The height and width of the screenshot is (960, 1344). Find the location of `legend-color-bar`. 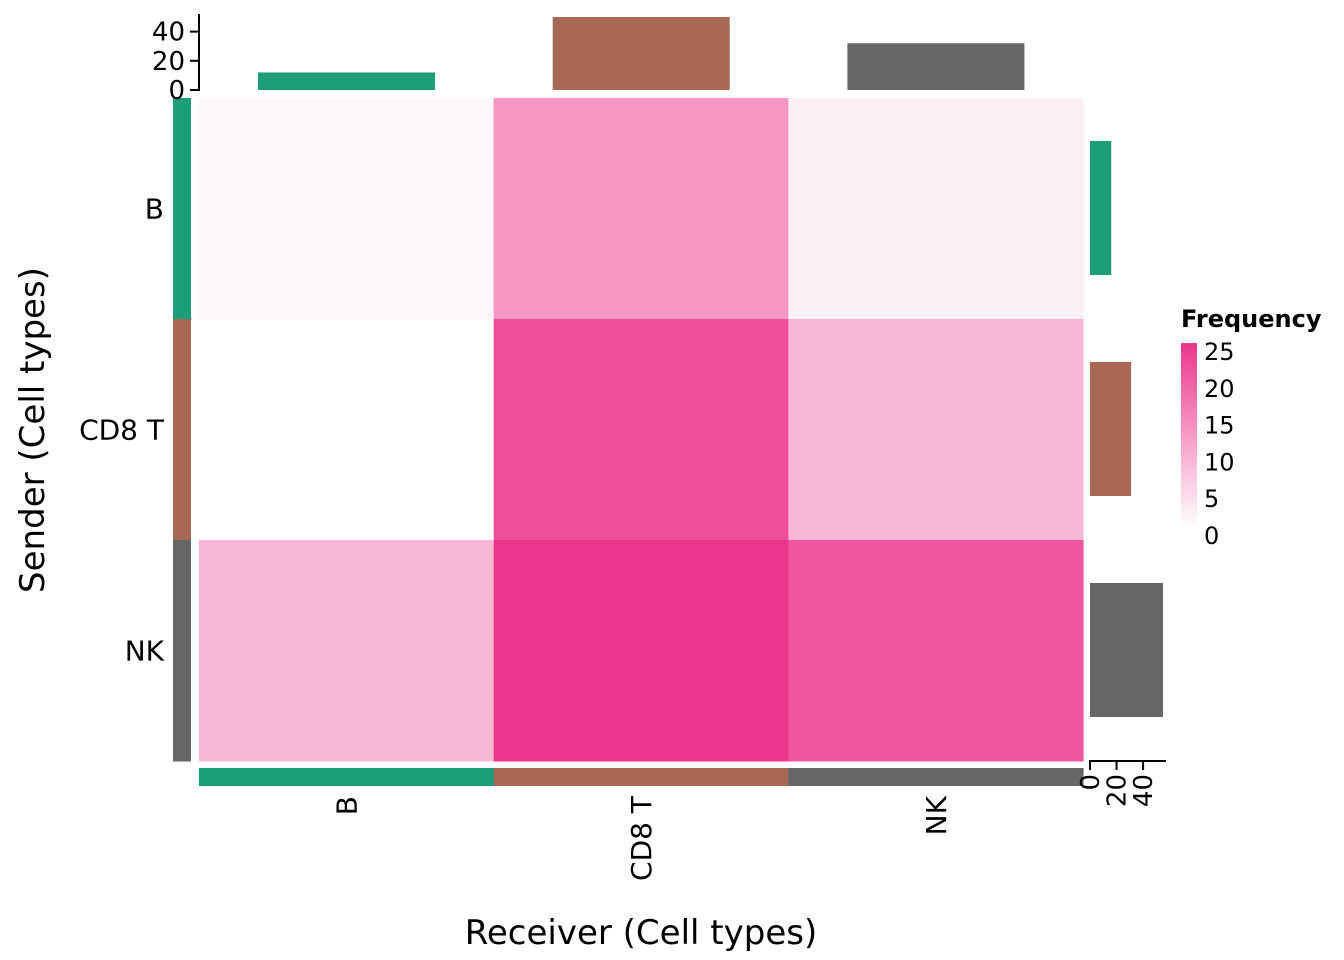

legend-color-bar is located at coordinates (1189, 435).